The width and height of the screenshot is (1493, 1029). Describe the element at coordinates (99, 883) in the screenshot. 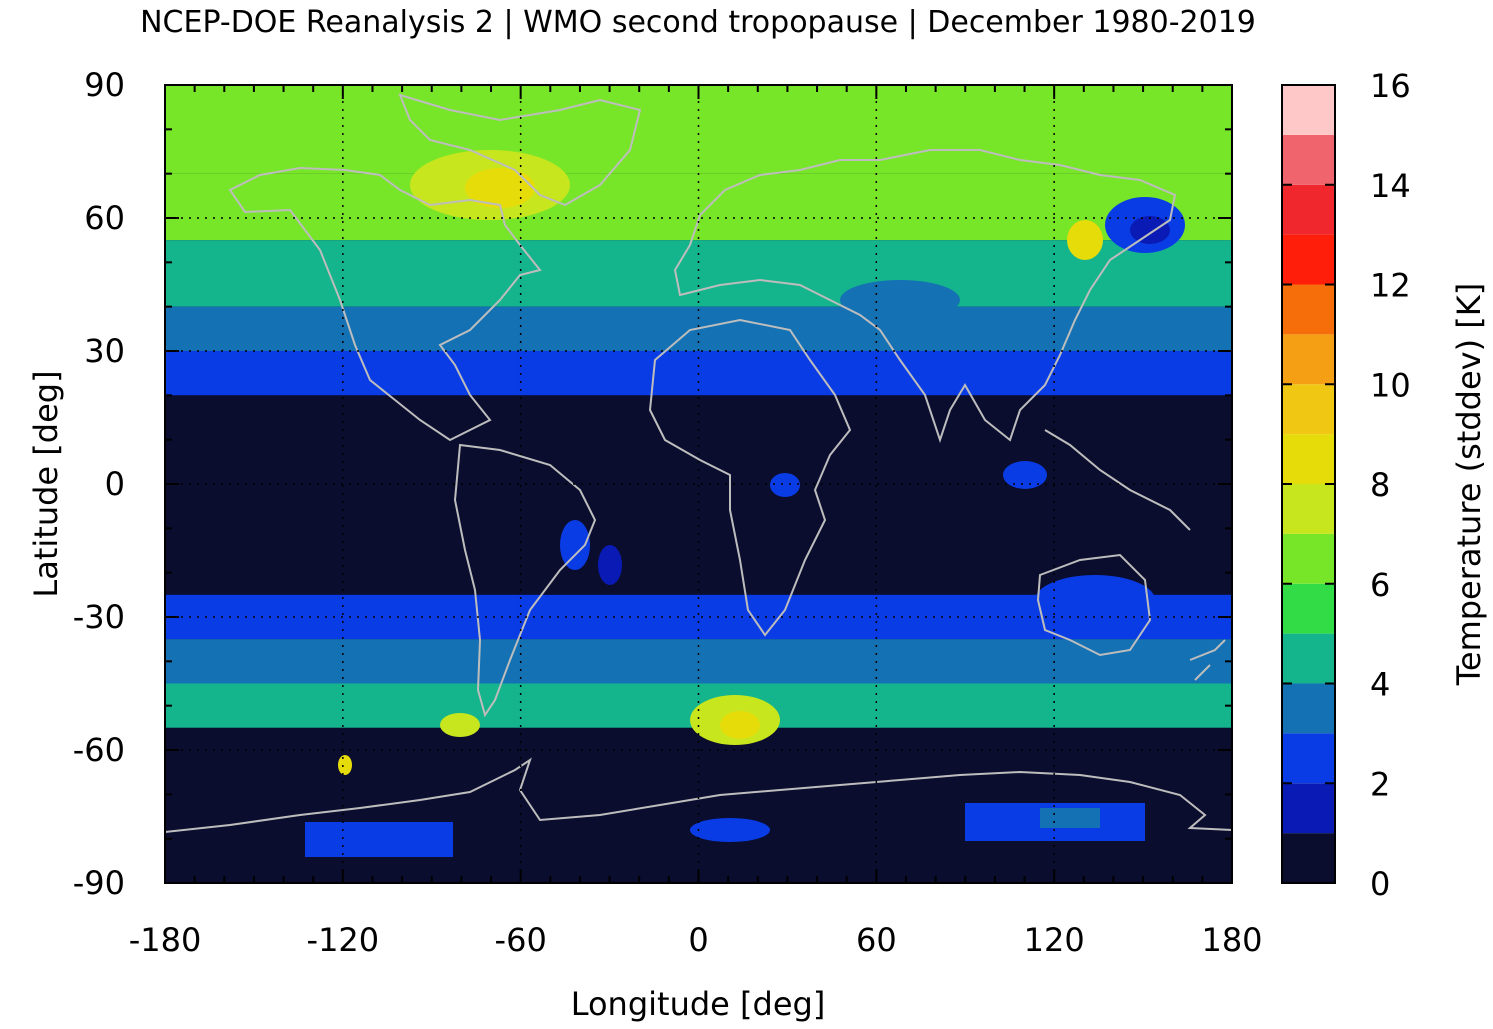

I see `y-tick-label: -90` at that location.